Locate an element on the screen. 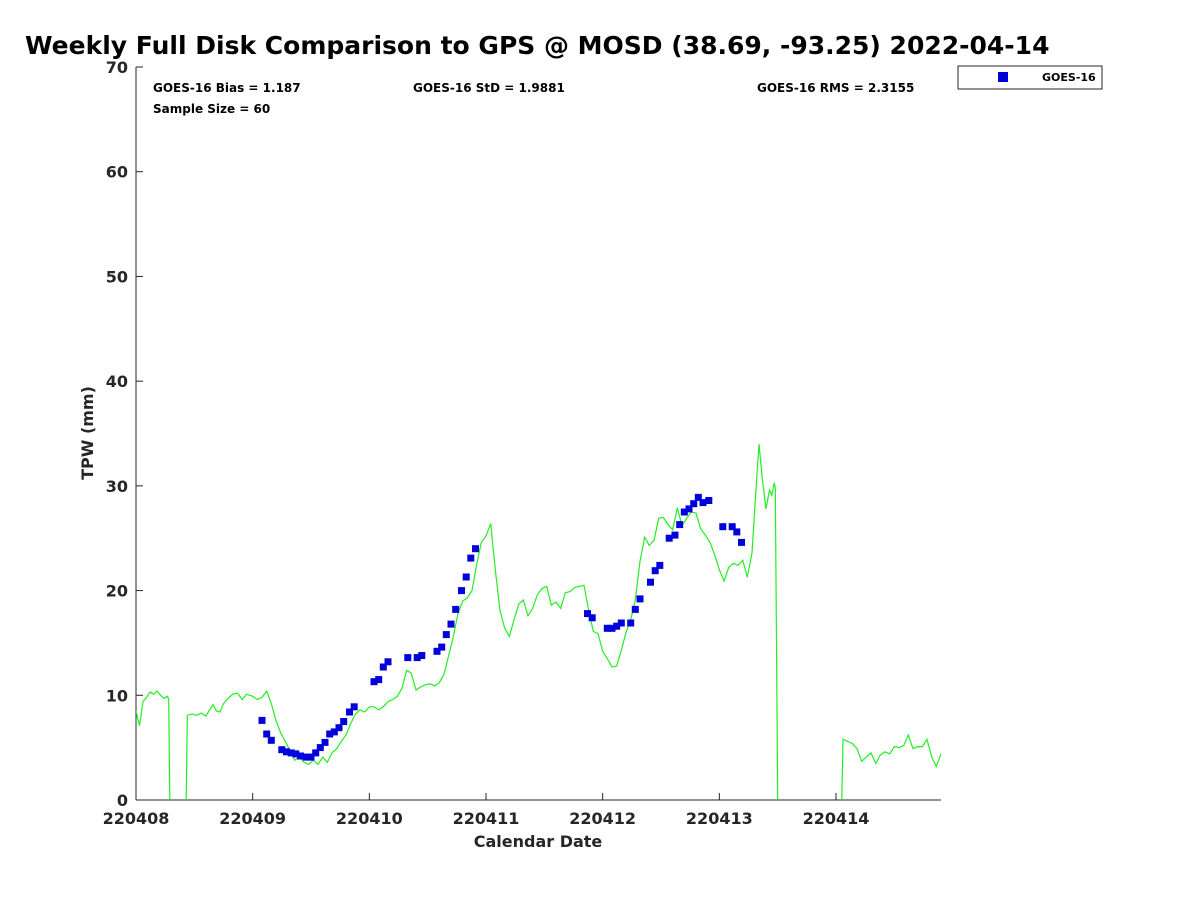  goes16-series is located at coordinates (501, 627).